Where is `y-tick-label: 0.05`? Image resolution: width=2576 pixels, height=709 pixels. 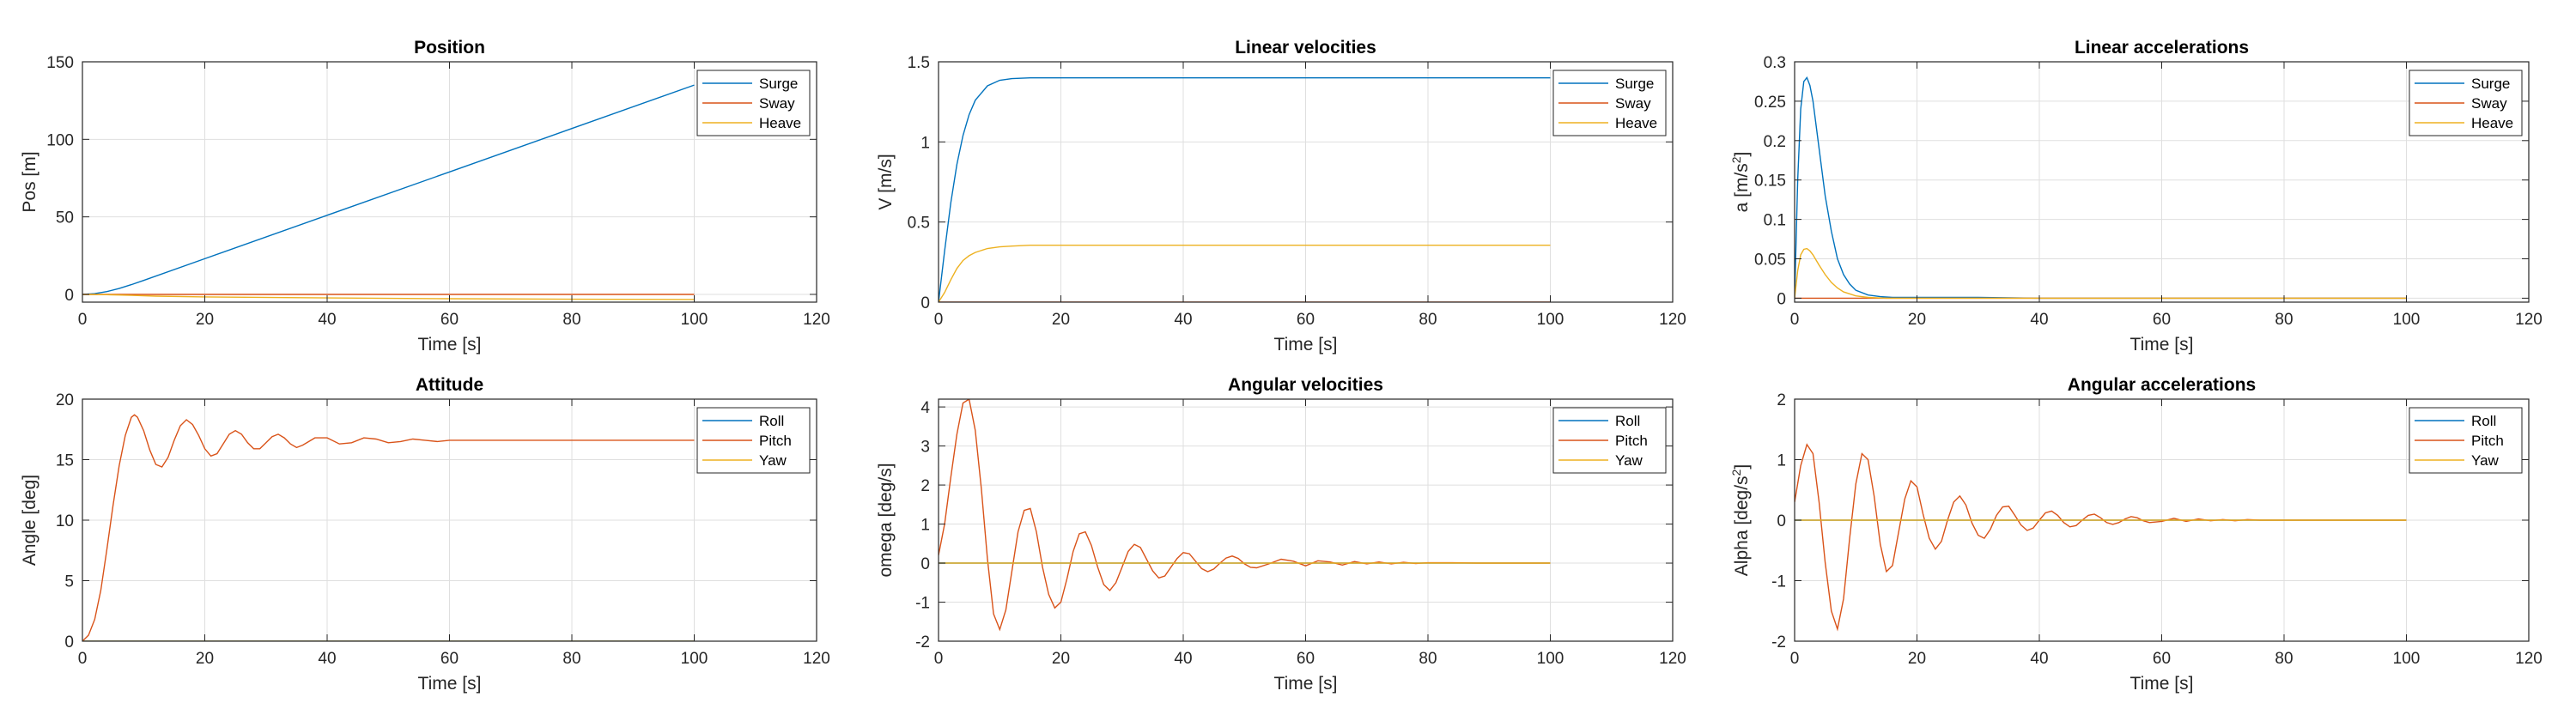
y-tick-label: 0.05 is located at coordinates (1770, 260).